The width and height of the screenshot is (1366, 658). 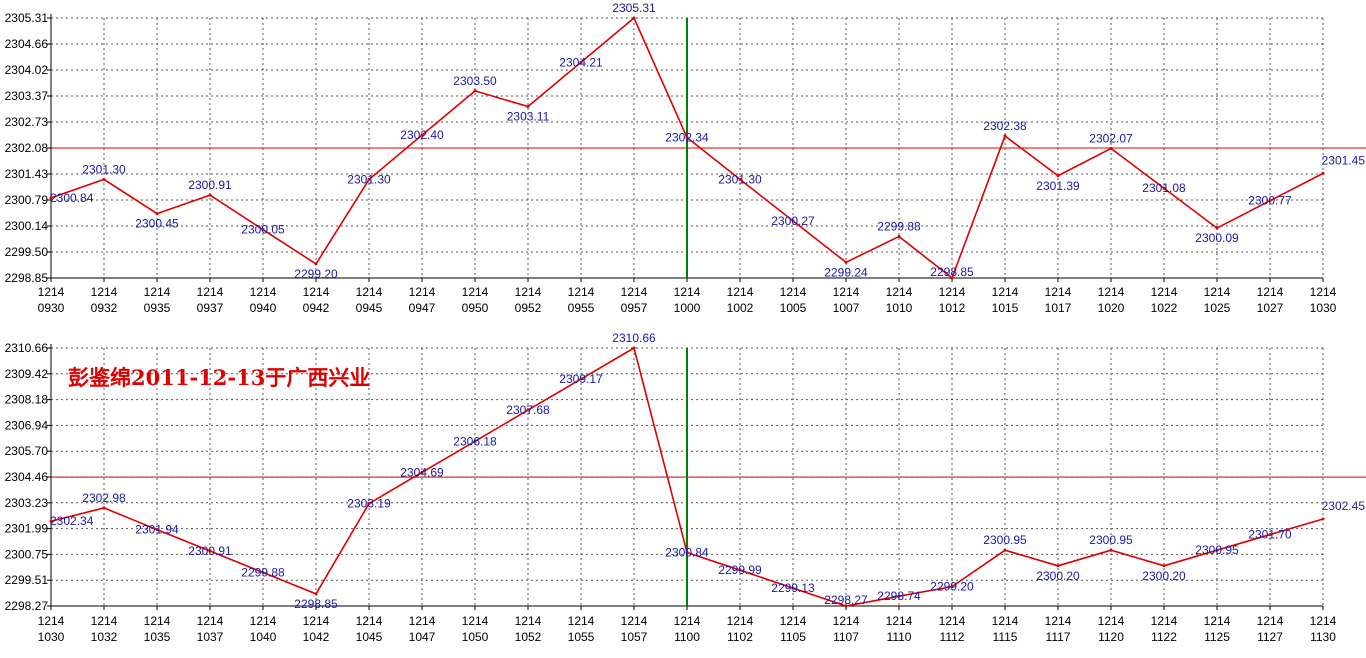 I want to click on x-tick-label: 0952, so click(x=528, y=308).